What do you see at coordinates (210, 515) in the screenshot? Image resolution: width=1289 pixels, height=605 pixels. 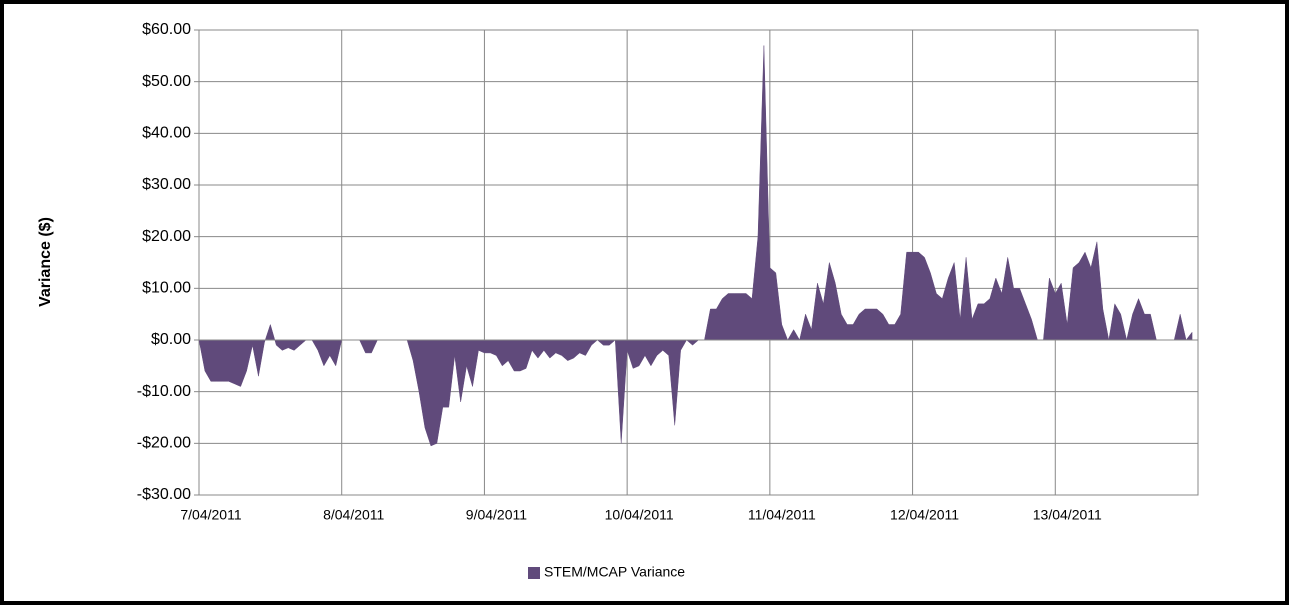 I see `x-tick-label: 7/04/2011` at bounding box center [210, 515].